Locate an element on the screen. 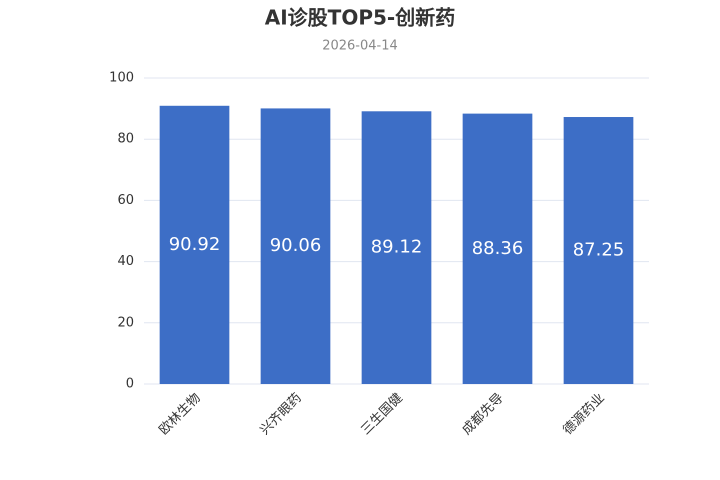 Image resolution: width=720 pixels, height=480 pixels. data-label: 88.36 is located at coordinates (498, 248).